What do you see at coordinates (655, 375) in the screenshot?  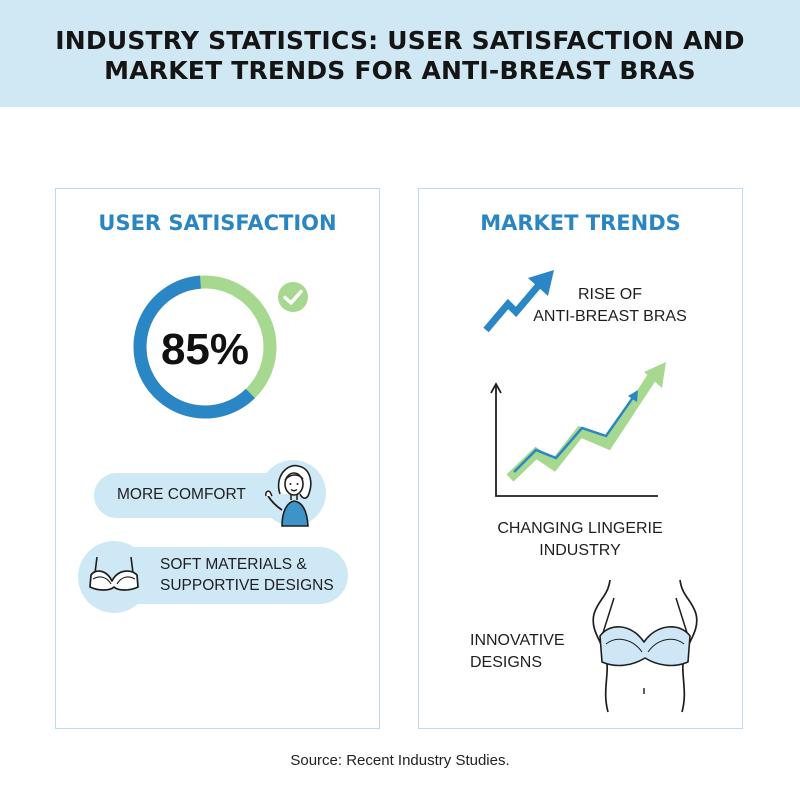 I see `chart-green-arrowhead` at bounding box center [655, 375].